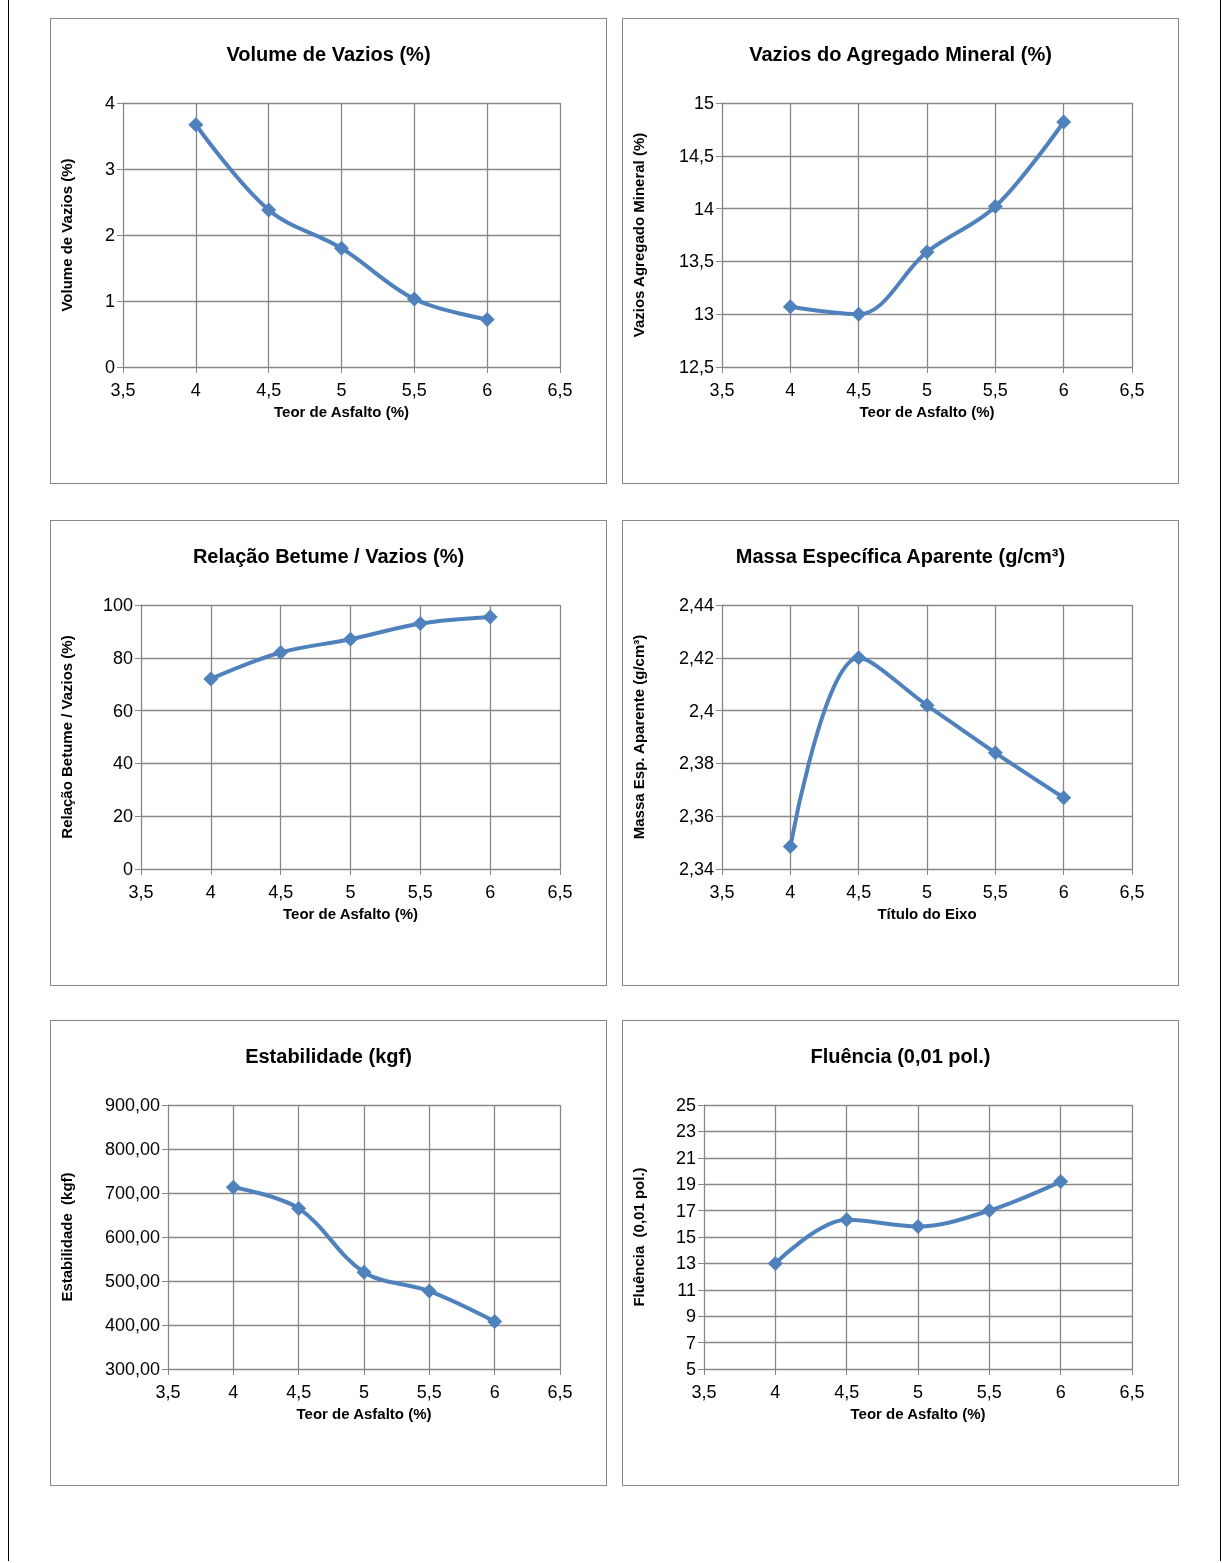  What do you see at coordinates (696, 367) in the screenshot?
I see `y-tick-label: 12,5` at bounding box center [696, 367].